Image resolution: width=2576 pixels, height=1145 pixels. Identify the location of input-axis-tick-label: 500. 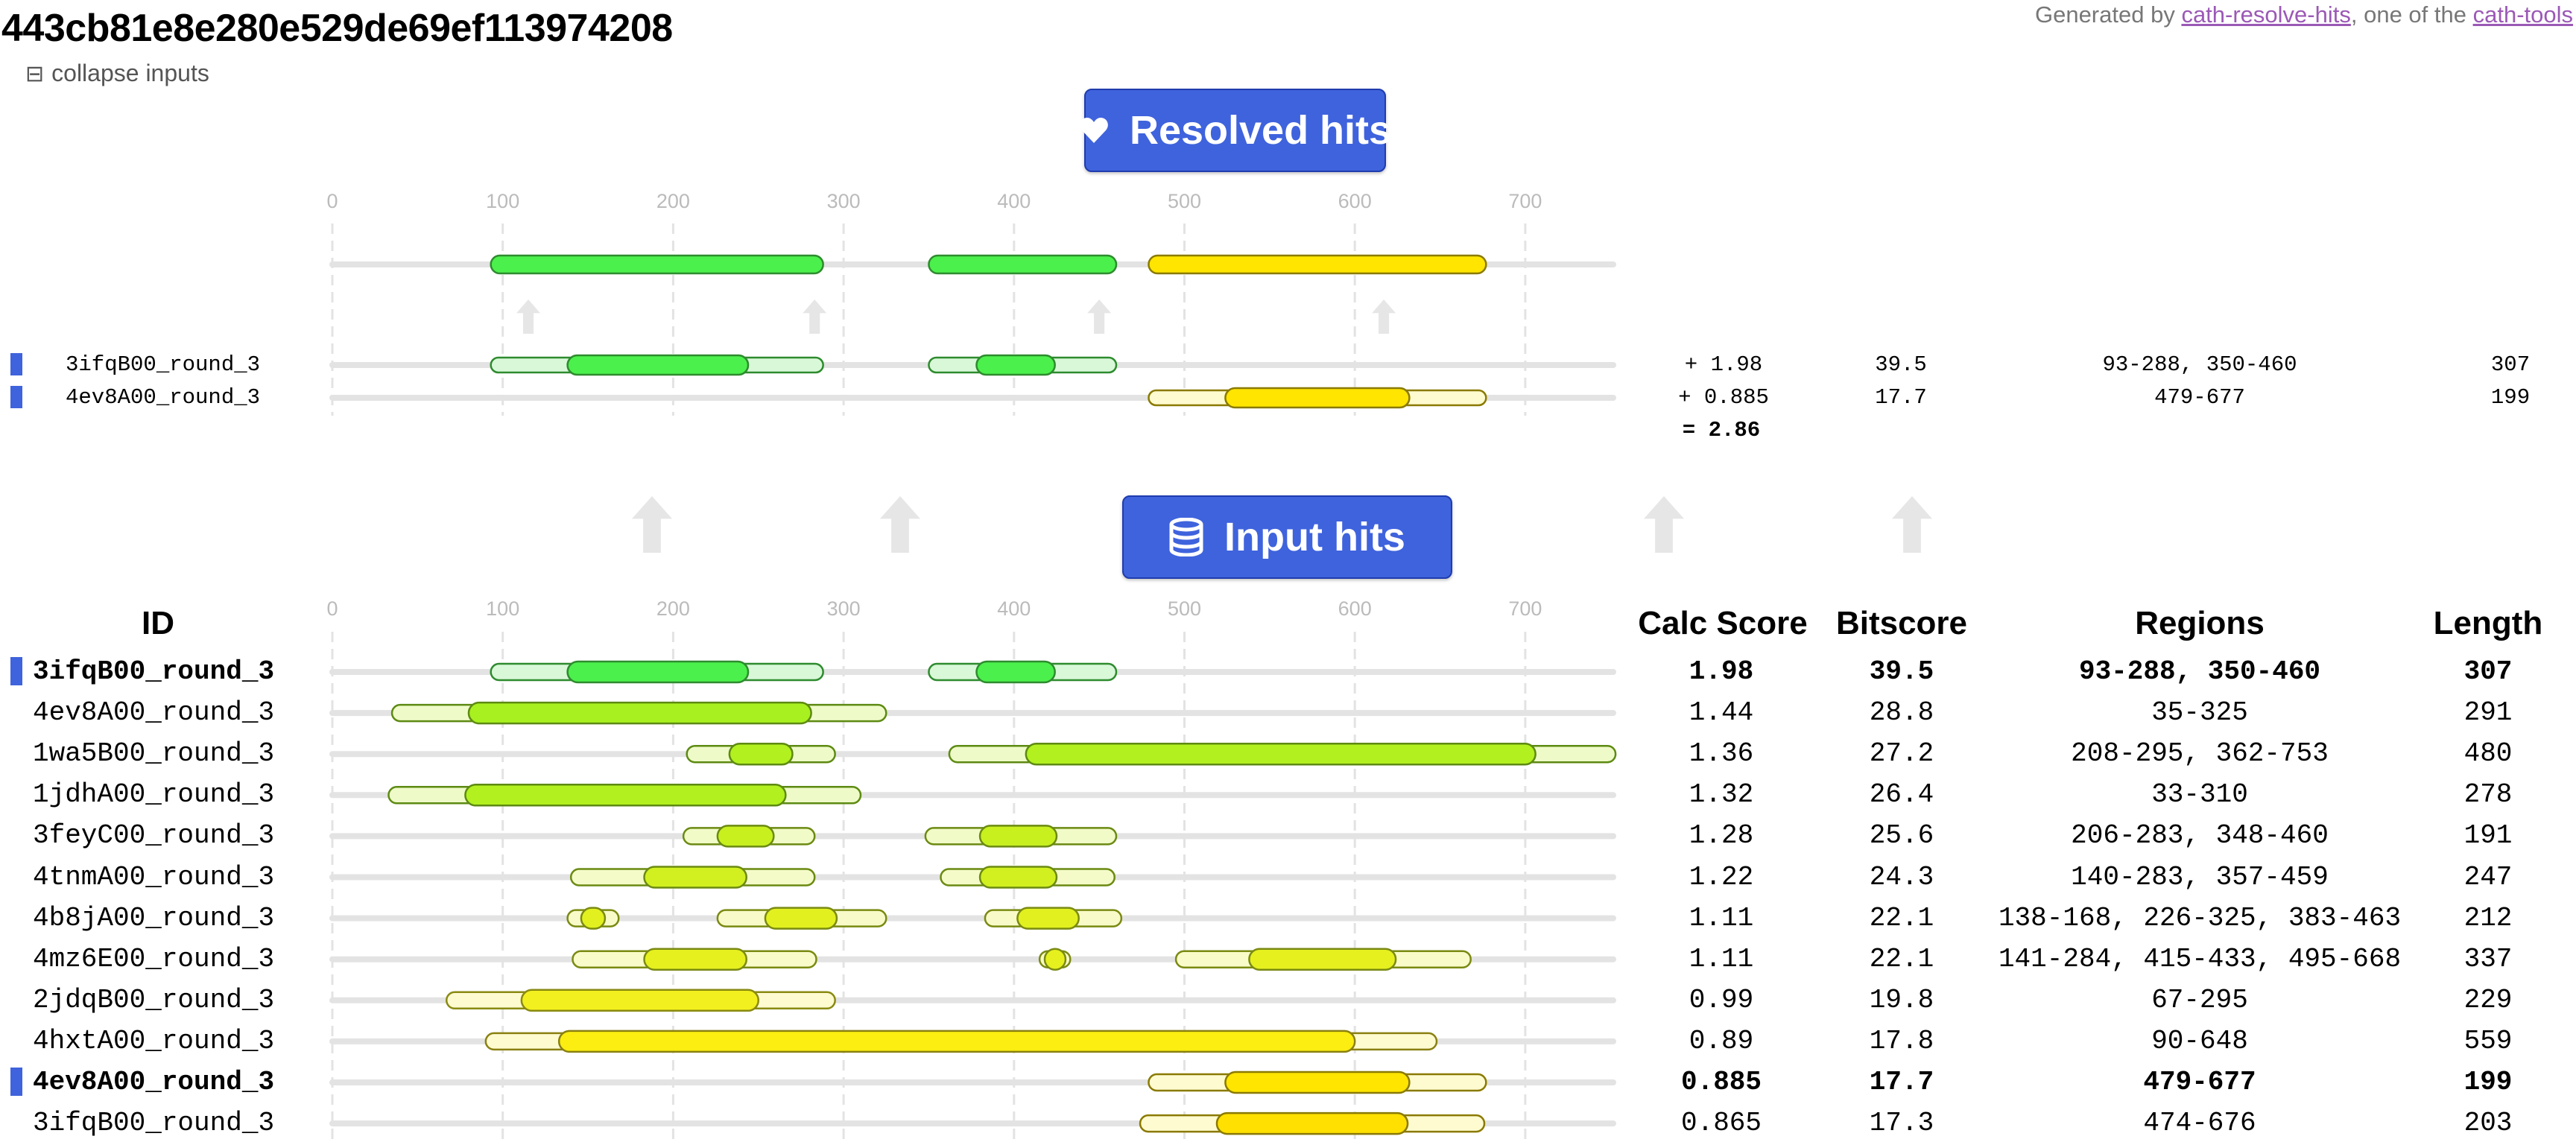
(1184, 608).